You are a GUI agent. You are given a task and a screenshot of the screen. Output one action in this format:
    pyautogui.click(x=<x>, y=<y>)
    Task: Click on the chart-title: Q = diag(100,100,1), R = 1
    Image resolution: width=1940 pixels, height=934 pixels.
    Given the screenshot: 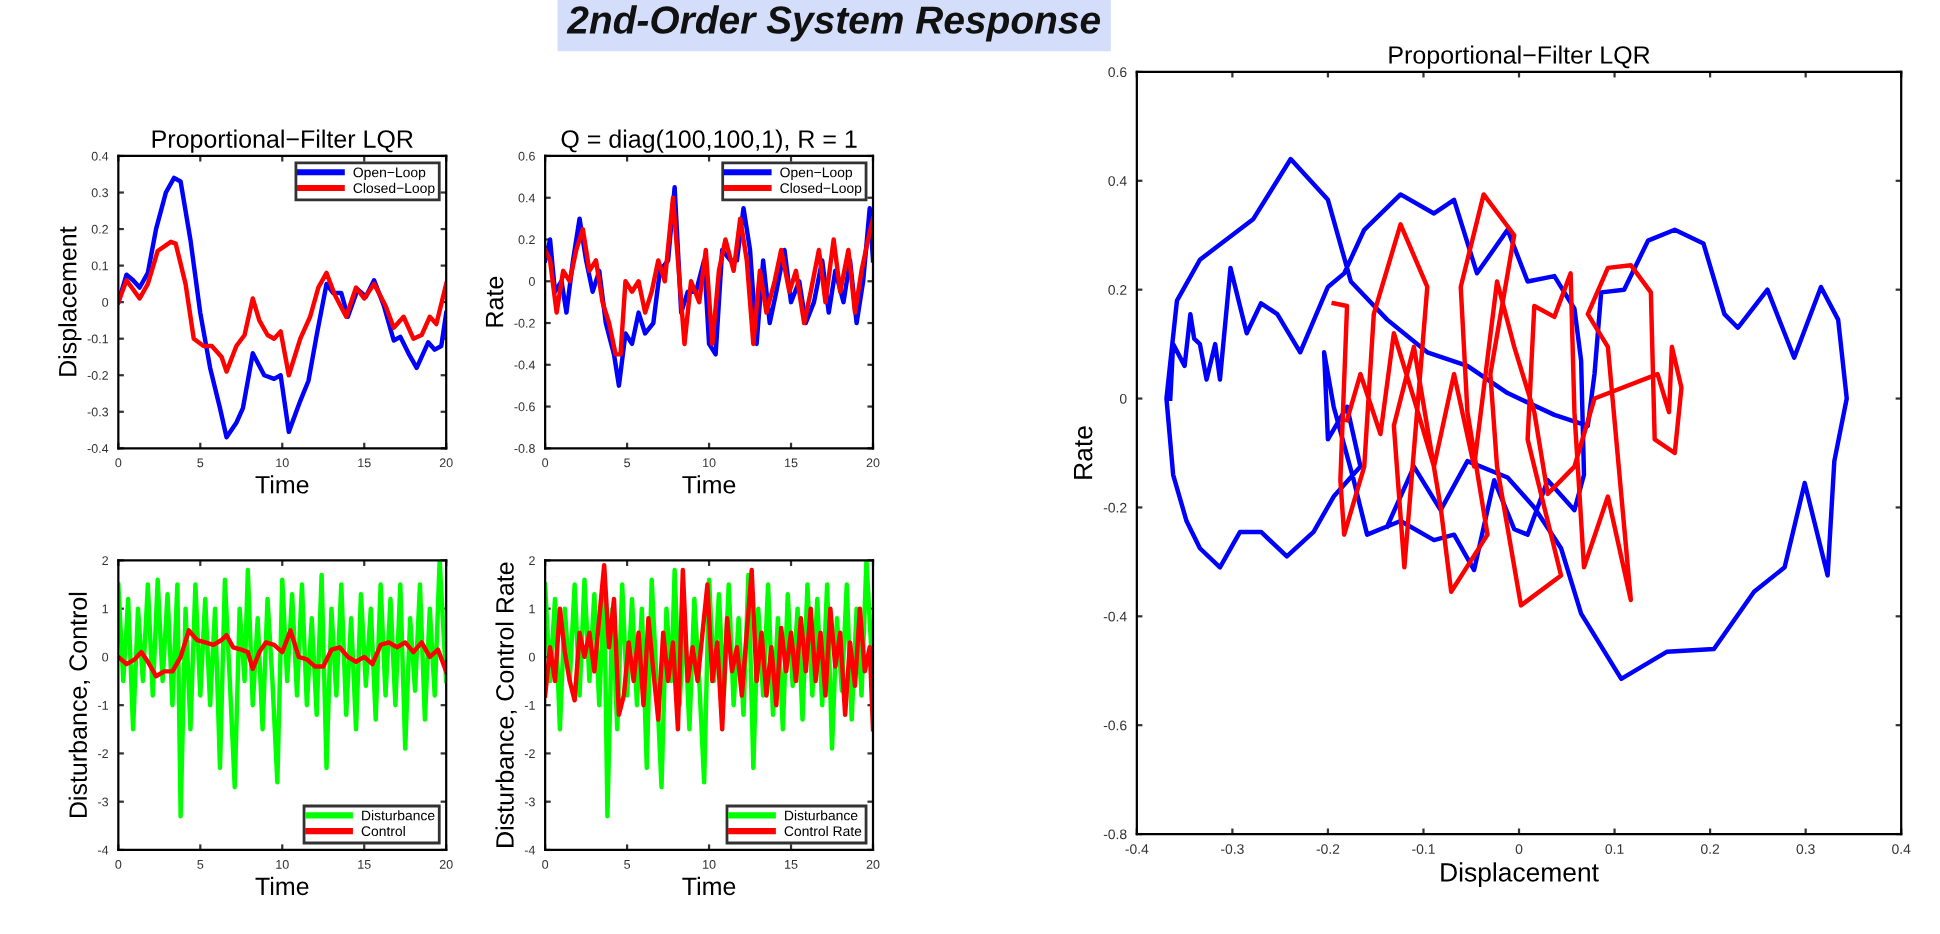 What is the action you would take?
    pyautogui.click(x=709, y=141)
    